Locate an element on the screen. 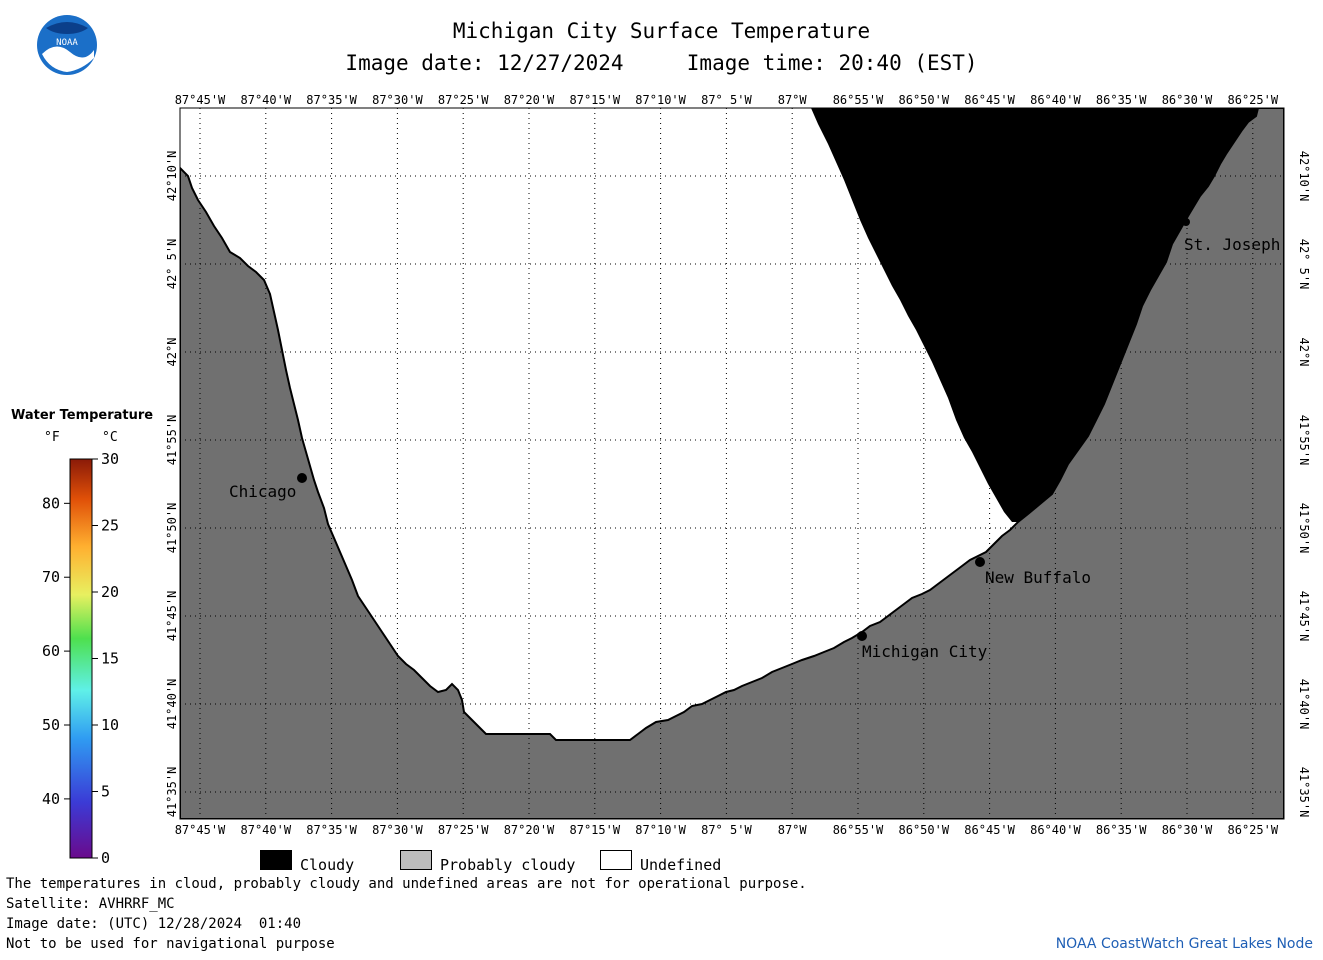 This screenshot has width=1323, height=960. key-probably-cloudy-swatch is located at coordinates (416, 860).